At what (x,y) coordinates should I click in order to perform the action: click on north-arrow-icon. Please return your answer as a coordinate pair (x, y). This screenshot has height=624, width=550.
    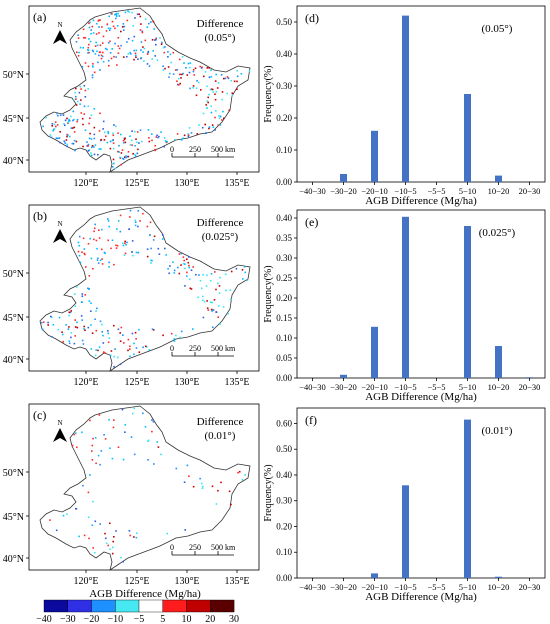
    Looking at the image, I should click on (60, 37).